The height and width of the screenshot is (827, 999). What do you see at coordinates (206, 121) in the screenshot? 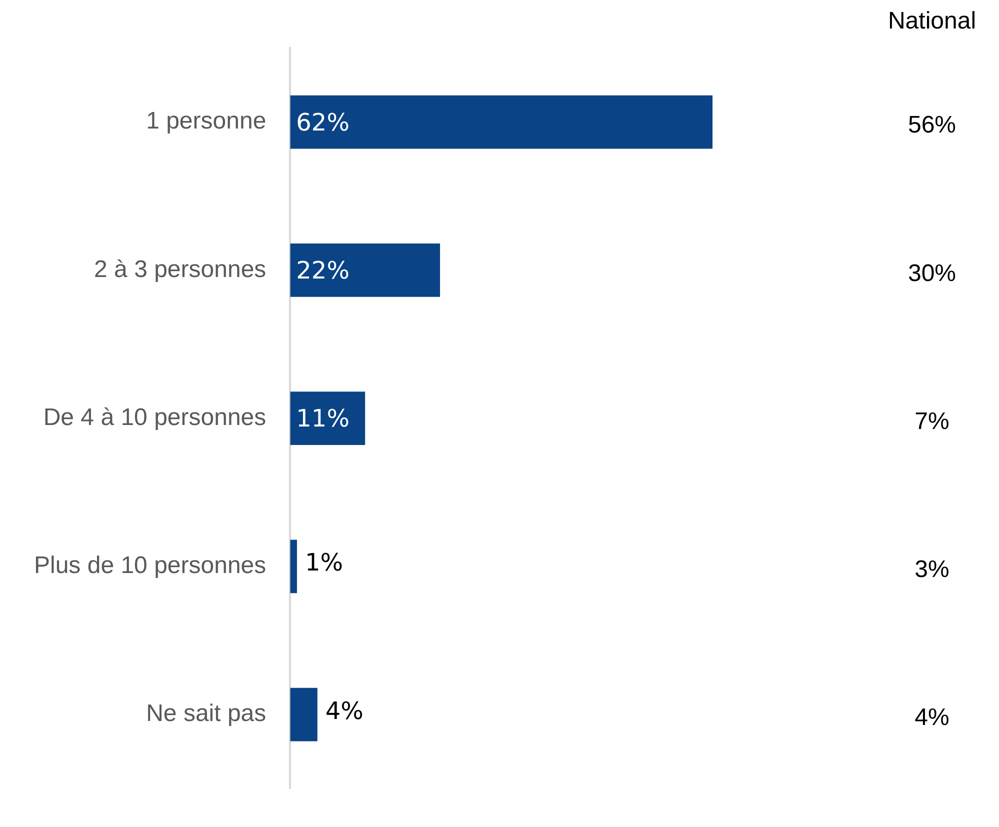
I see `y-tick-label: 1 personne` at bounding box center [206, 121].